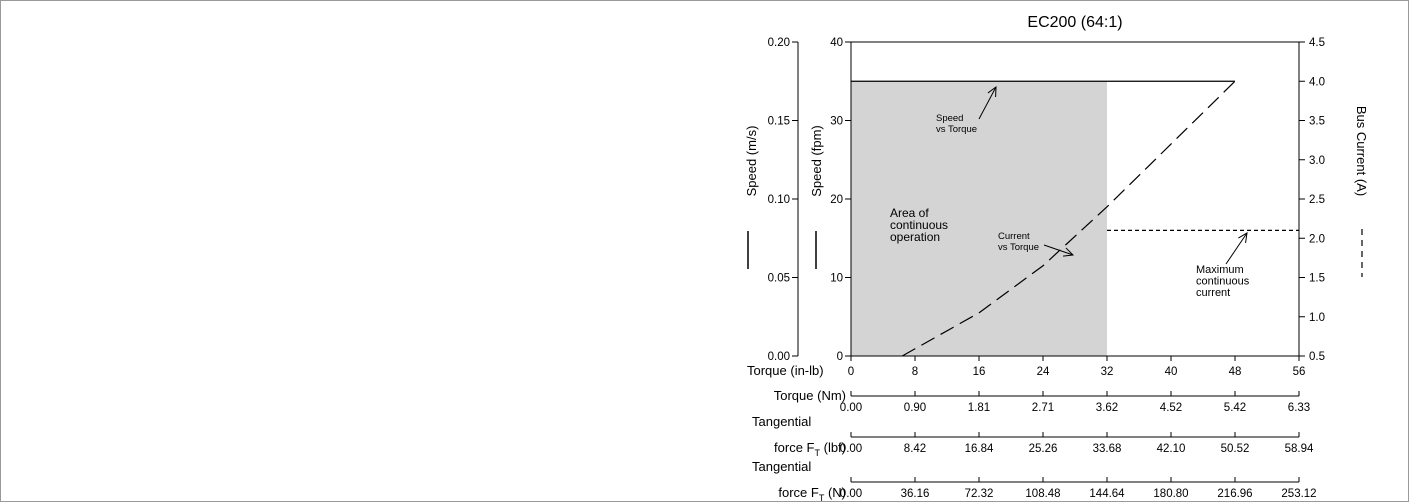 The height and width of the screenshot is (503, 1409). Describe the element at coordinates (840, 357) in the screenshot. I see `fpm-tick-label: 0` at that location.